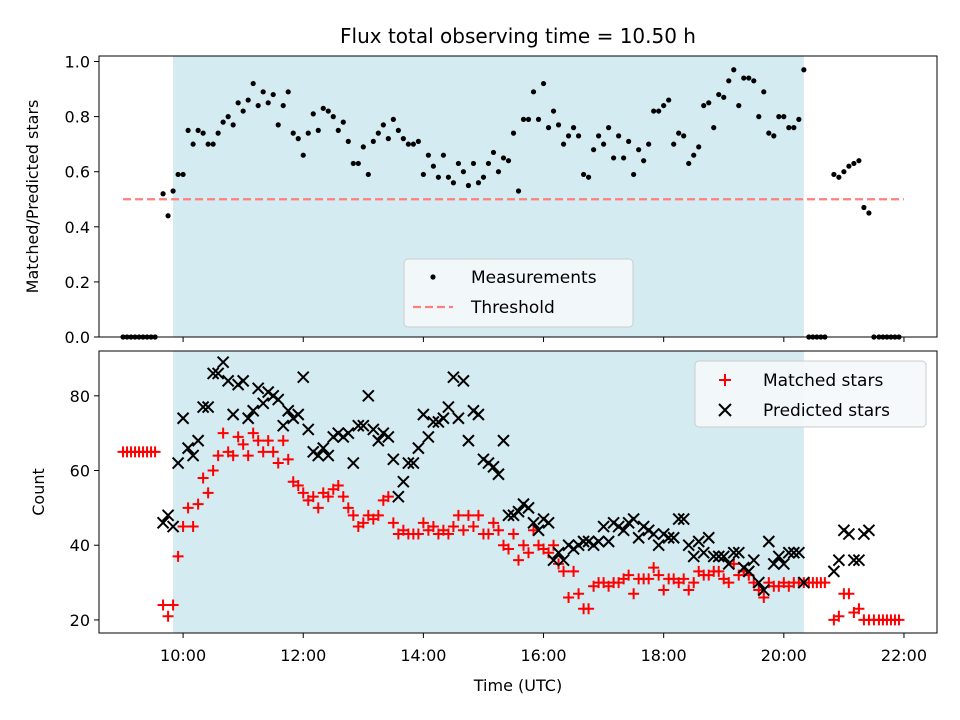 The height and width of the screenshot is (720, 960). Describe the element at coordinates (904, 655) in the screenshot. I see `x-tick-label-6: 22:00` at that location.